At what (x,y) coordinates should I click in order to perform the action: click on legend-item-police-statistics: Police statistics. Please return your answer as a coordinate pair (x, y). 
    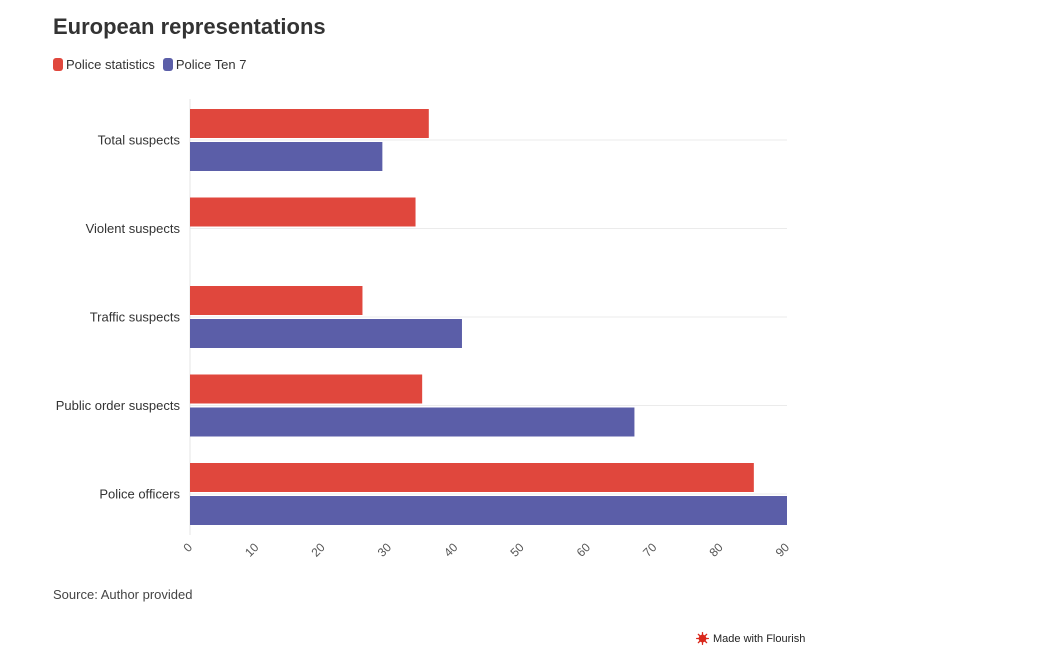
    Looking at the image, I should click on (104, 64).